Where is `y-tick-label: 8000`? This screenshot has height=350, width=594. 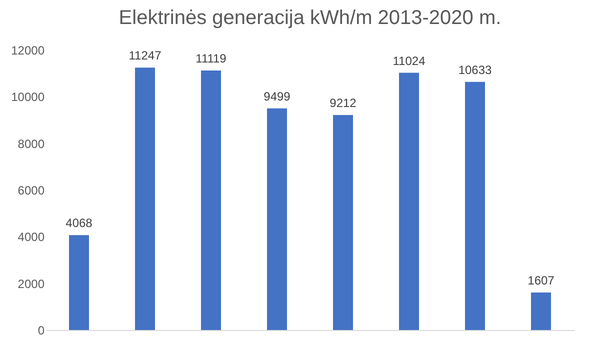 y-tick-label: 8000 is located at coordinates (31, 143).